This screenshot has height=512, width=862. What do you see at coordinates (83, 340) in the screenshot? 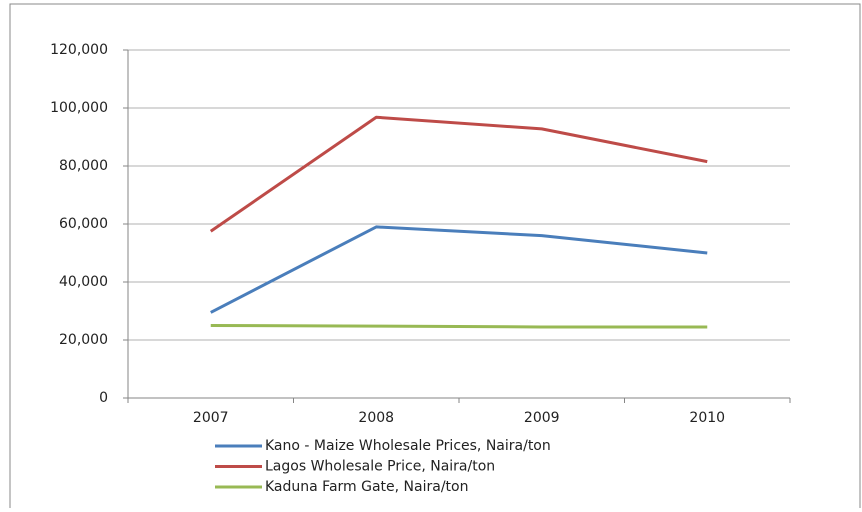
I see `y-tick-label: 20,000` at bounding box center [83, 340].